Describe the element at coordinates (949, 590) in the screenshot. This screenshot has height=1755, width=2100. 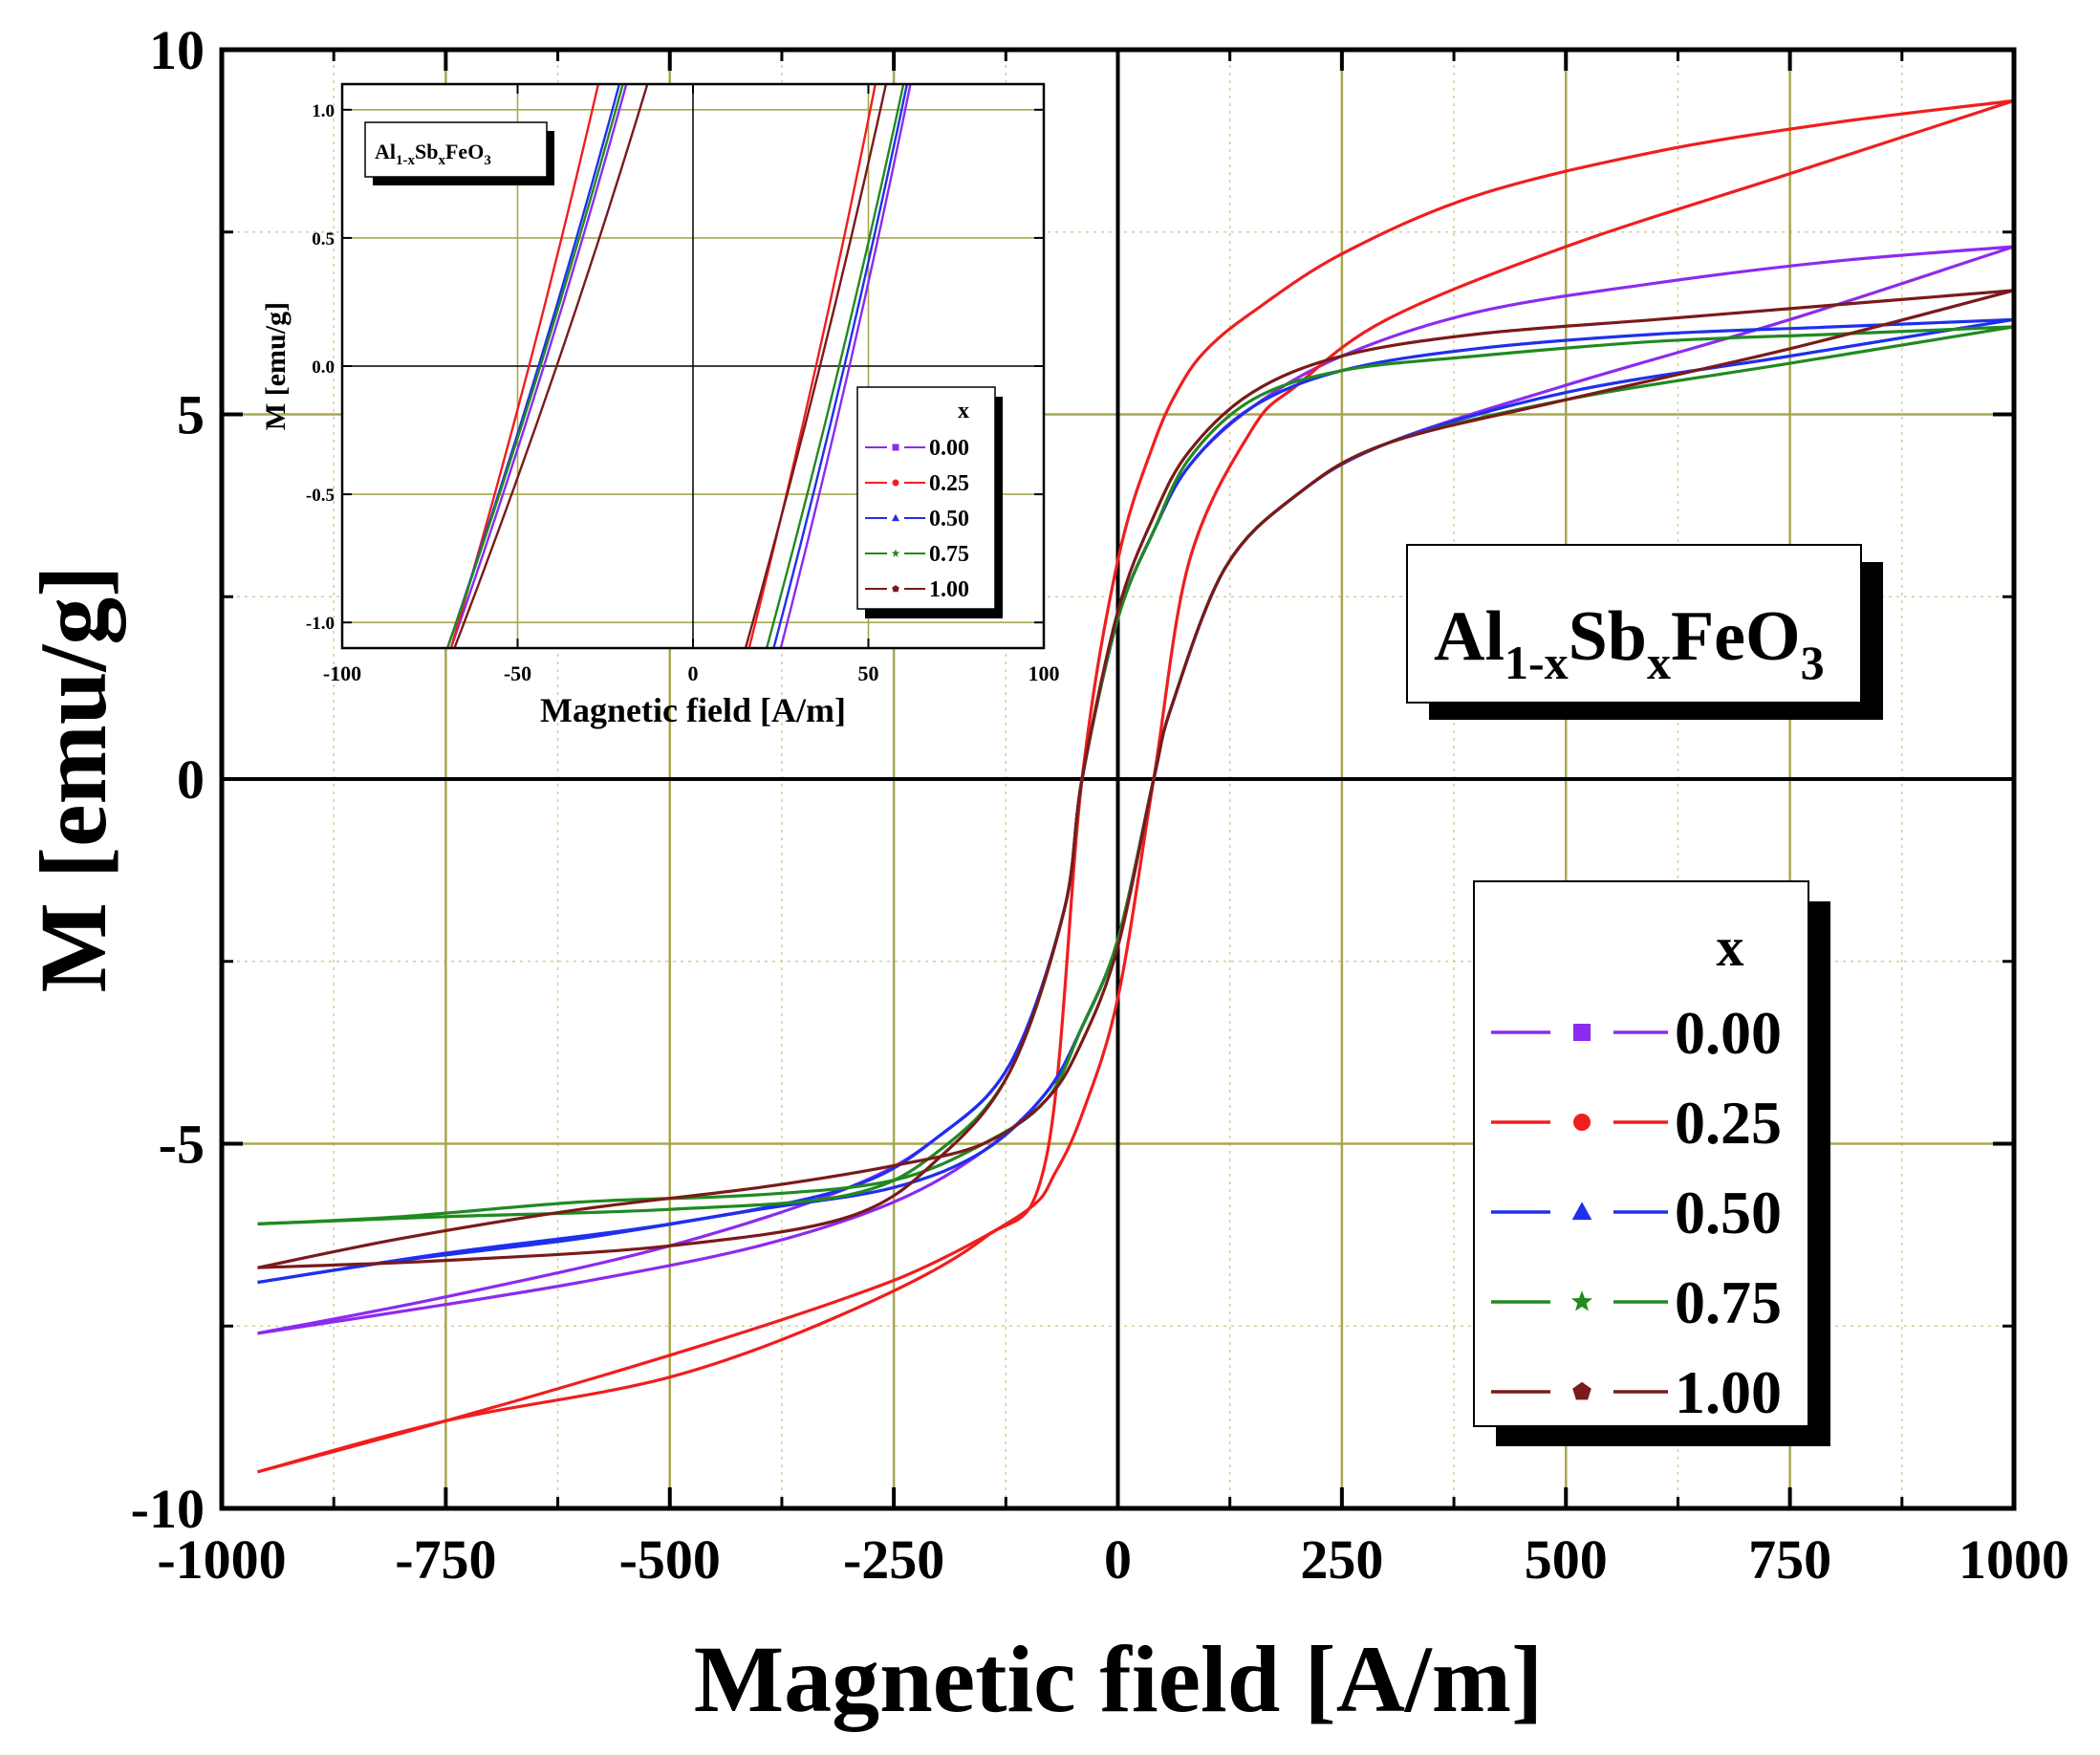
I see `inset-legend-label: 1.00` at that location.